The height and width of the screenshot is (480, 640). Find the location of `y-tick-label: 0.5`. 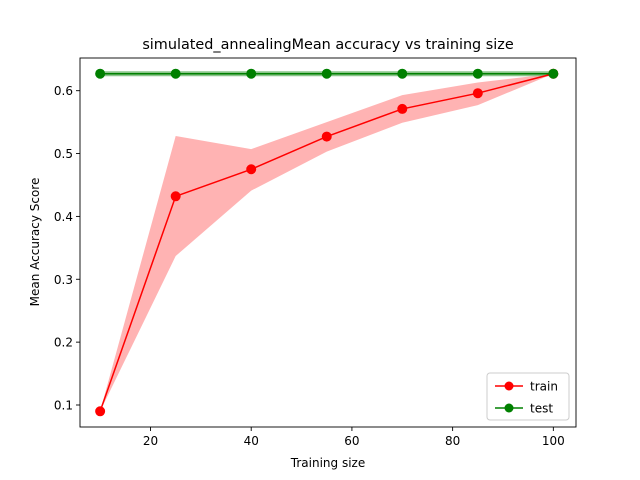

y-tick-label: 0.5 is located at coordinates (63, 154).